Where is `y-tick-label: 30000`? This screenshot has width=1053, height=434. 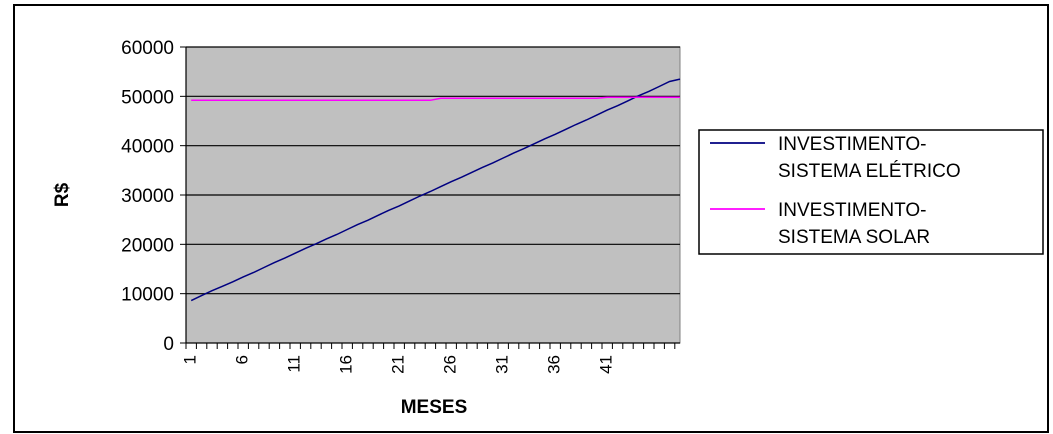
y-tick-label: 30000 is located at coordinates (147, 196).